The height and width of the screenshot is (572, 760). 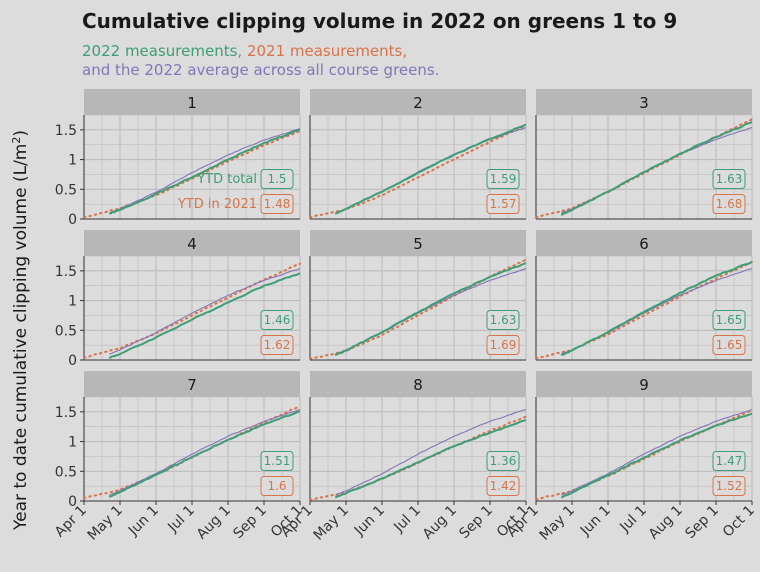 I want to click on ytd-total-badge-value: 1.36, so click(x=503, y=461).